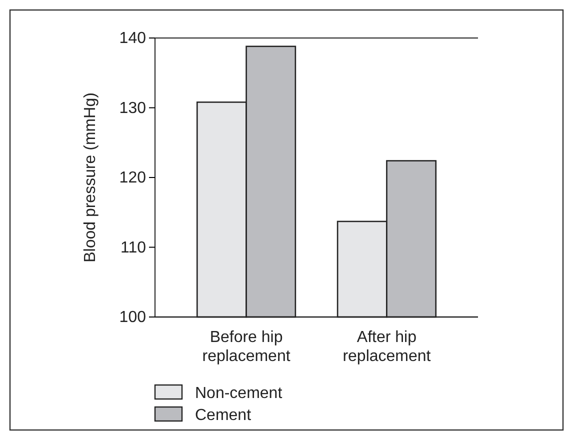  What do you see at coordinates (132, 39) in the screenshot?
I see `y-tick-label: 140` at bounding box center [132, 39].